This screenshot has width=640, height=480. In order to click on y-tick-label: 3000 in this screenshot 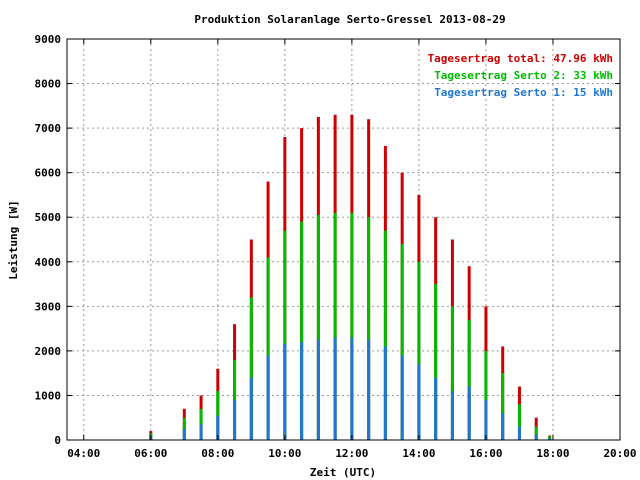, I will do `click(48, 306)`.